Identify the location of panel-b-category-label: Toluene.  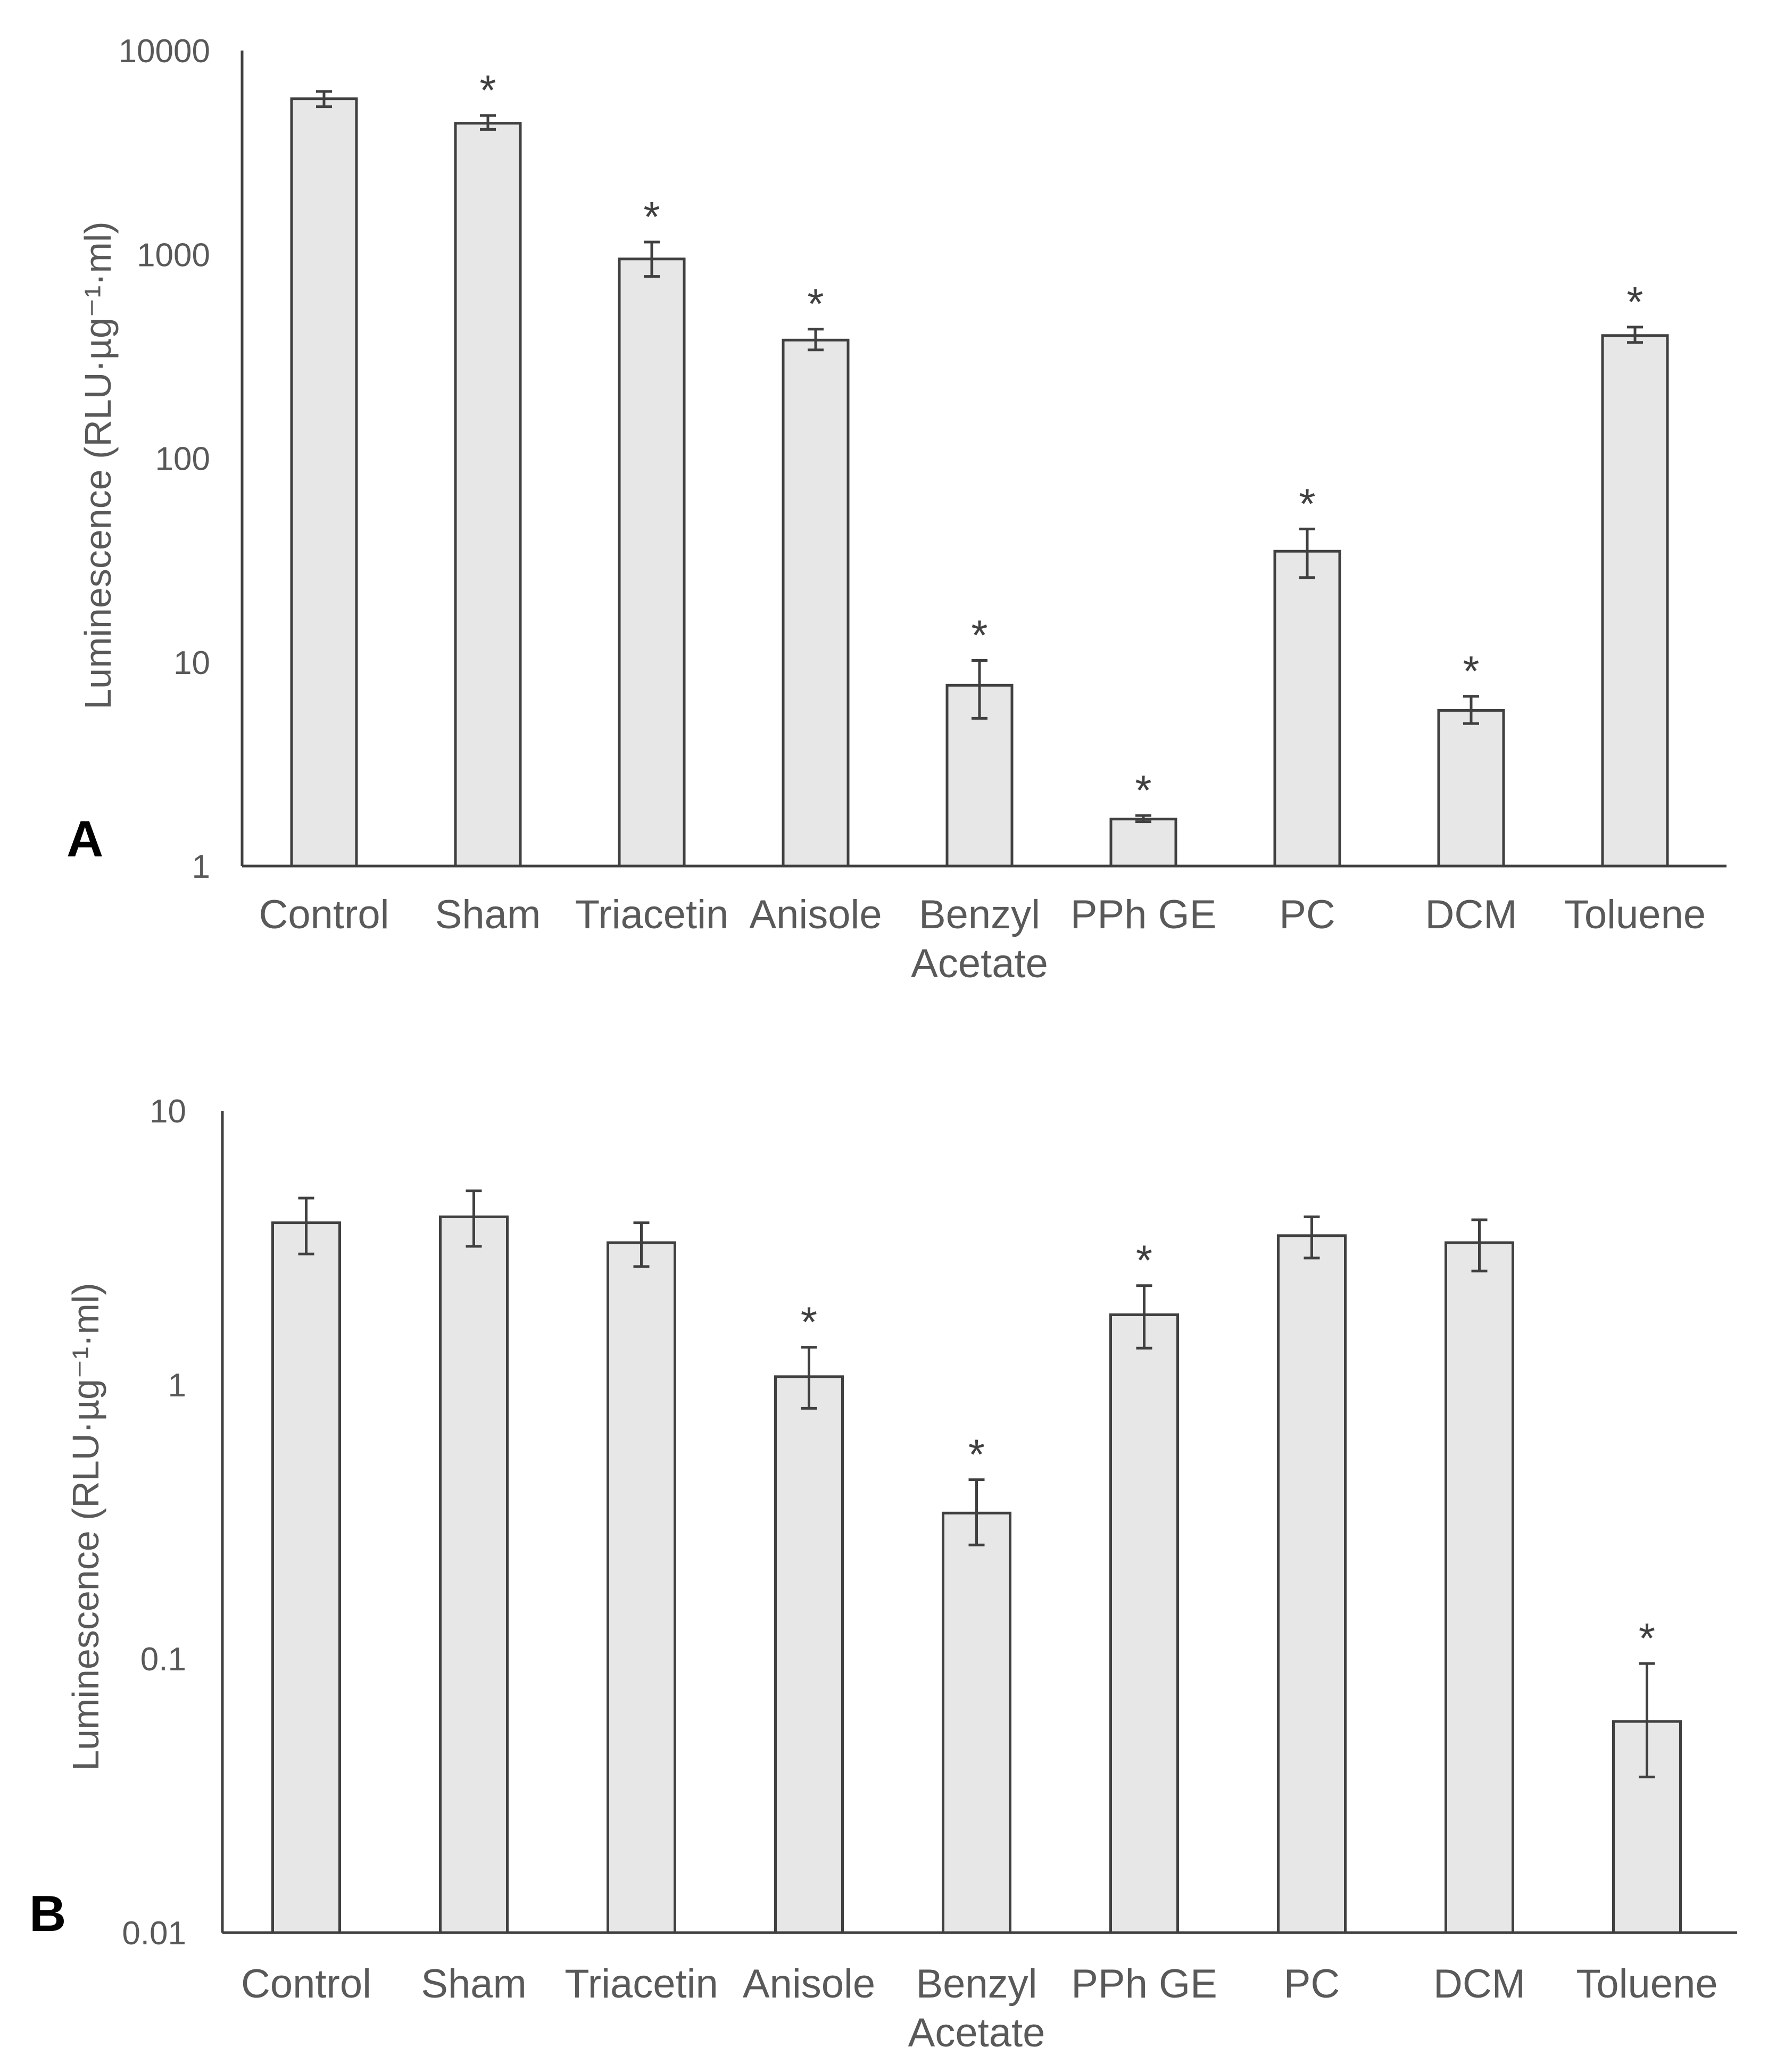
(1646, 1984).